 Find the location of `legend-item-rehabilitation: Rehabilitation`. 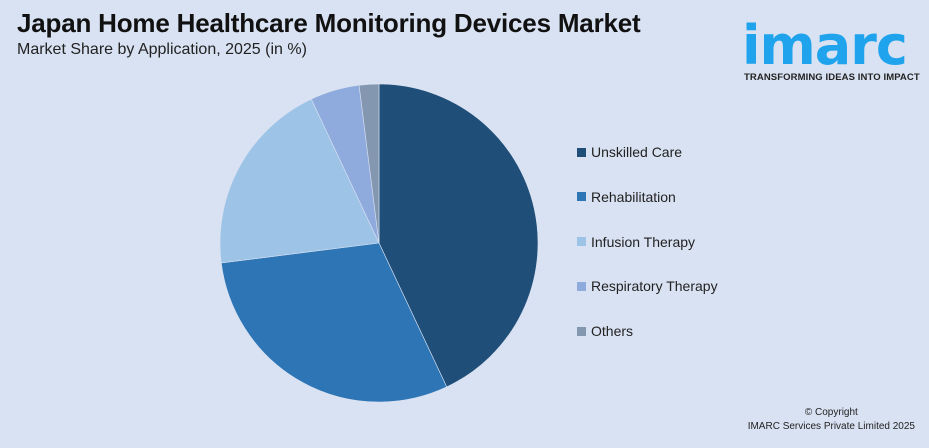

legend-item-rehabilitation: Rehabilitation is located at coordinates (647, 197).